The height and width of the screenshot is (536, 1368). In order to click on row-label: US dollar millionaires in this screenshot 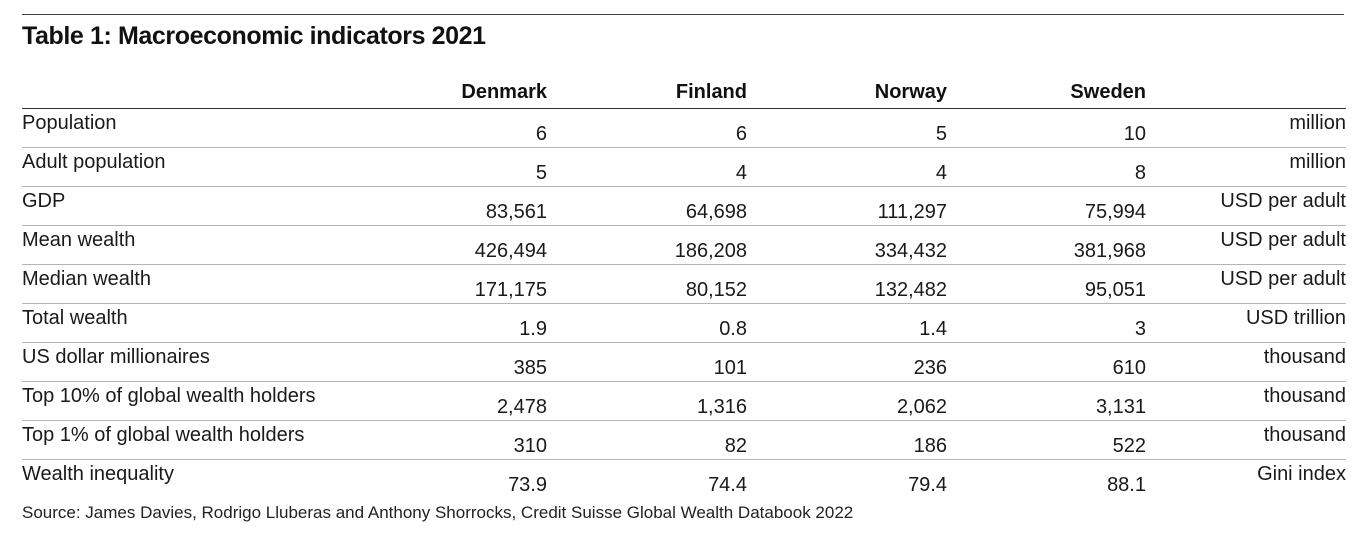, I will do `click(192, 362)`.